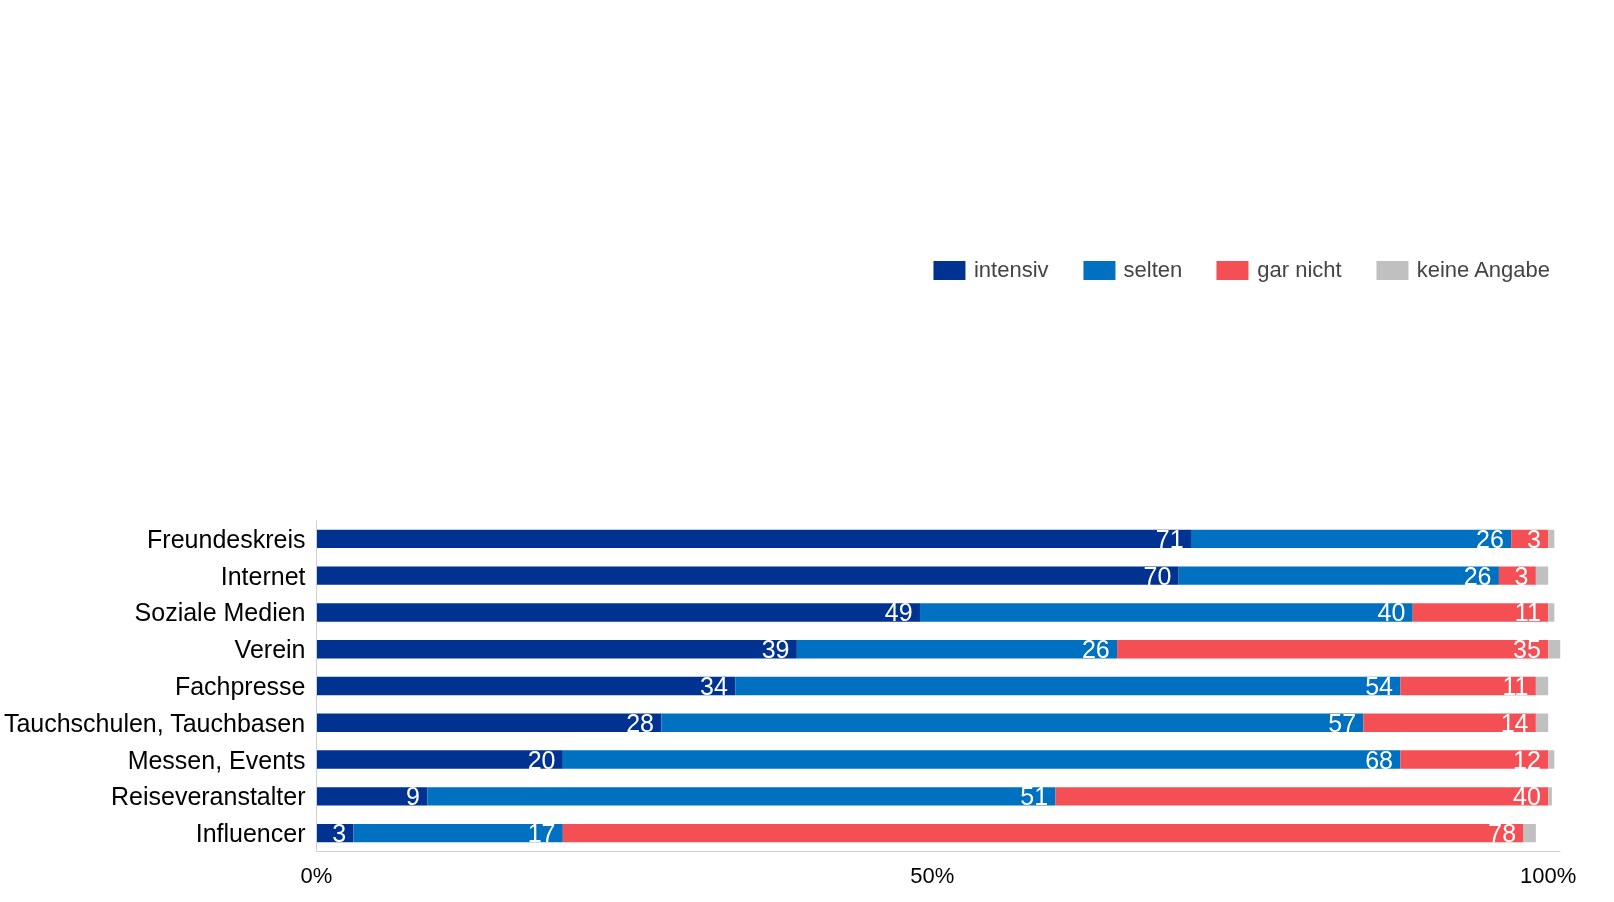 This screenshot has height=902, width=1614. What do you see at coordinates (1153, 270) in the screenshot?
I see `legend-label: selten` at bounding box center [1153, 270].